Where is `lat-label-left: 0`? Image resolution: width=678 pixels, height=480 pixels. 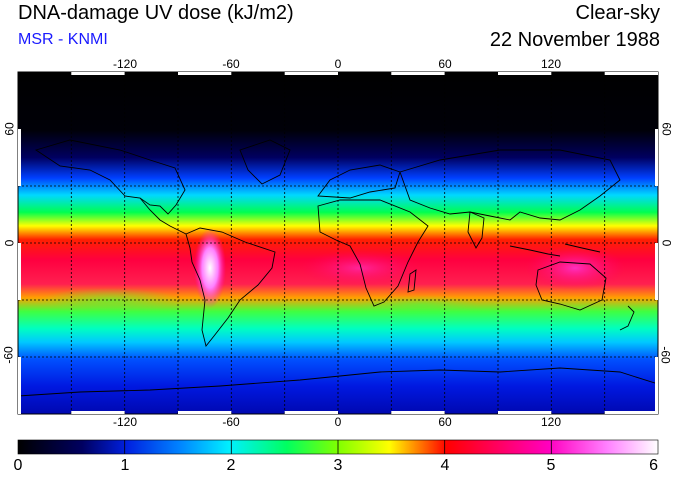 lat-label-left: 0 is located at coordinates (9, 243).